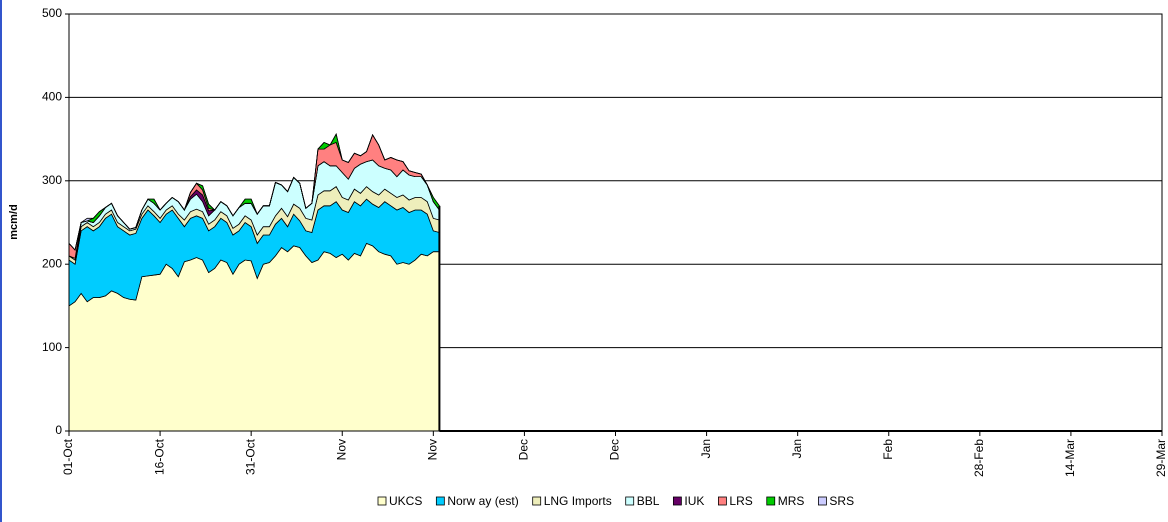  What do you see at coordinates (68, 456) in the screenshot?
I see `x-tick-label: 01-Oct` at bounding box center [68, 456].